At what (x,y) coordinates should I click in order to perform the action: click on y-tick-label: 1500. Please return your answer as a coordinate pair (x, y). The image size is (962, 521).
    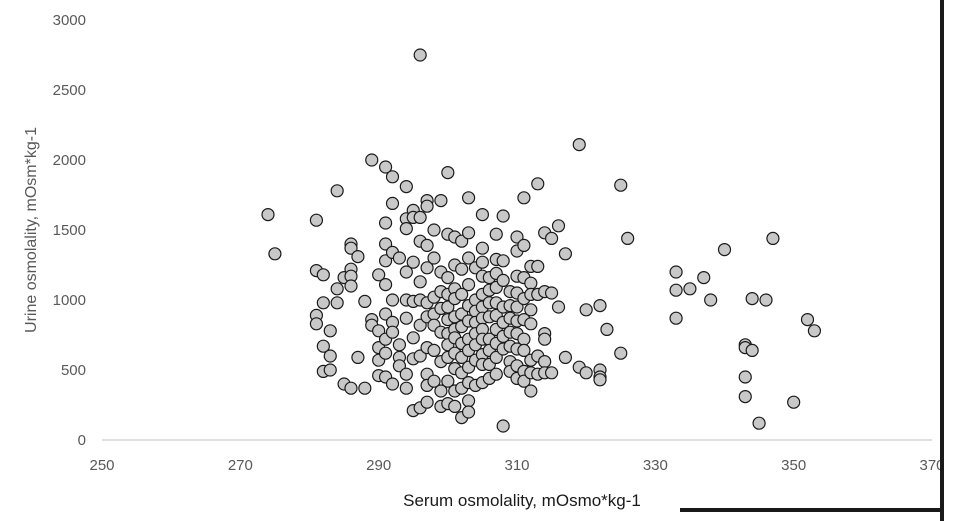
    Looking at the image, I should click on (69, 230).